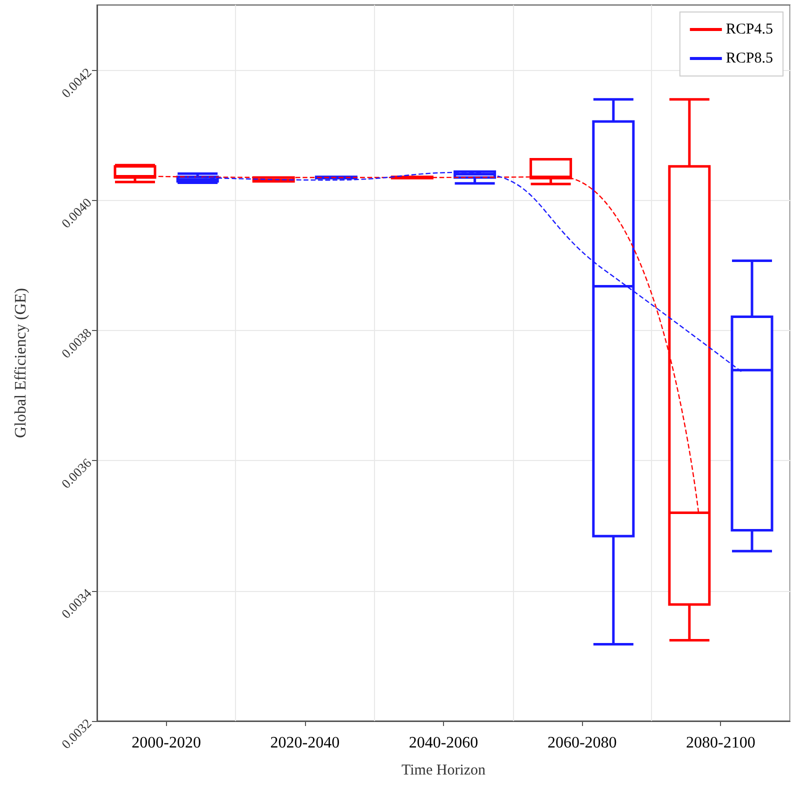 This screenshot has height=793, width=795. Describe the element at coordinates (305, 743) in the screenshot. I see `x-tick-label: 2020-2040` at that location.